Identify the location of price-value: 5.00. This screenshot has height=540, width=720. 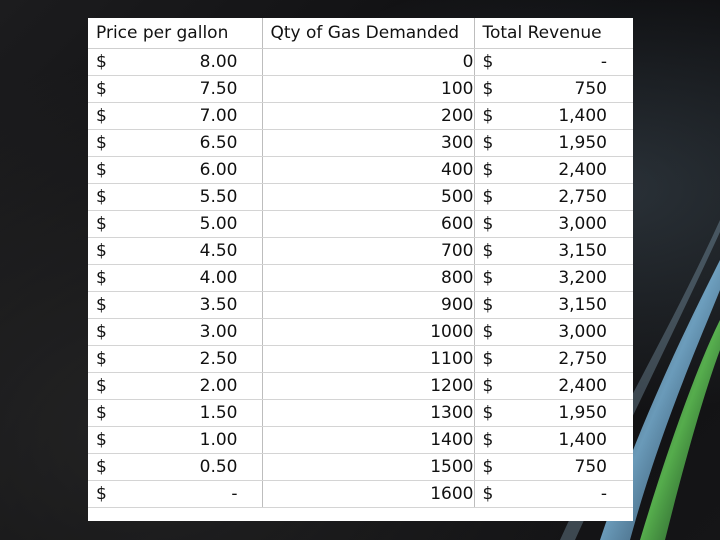
(218, 223).